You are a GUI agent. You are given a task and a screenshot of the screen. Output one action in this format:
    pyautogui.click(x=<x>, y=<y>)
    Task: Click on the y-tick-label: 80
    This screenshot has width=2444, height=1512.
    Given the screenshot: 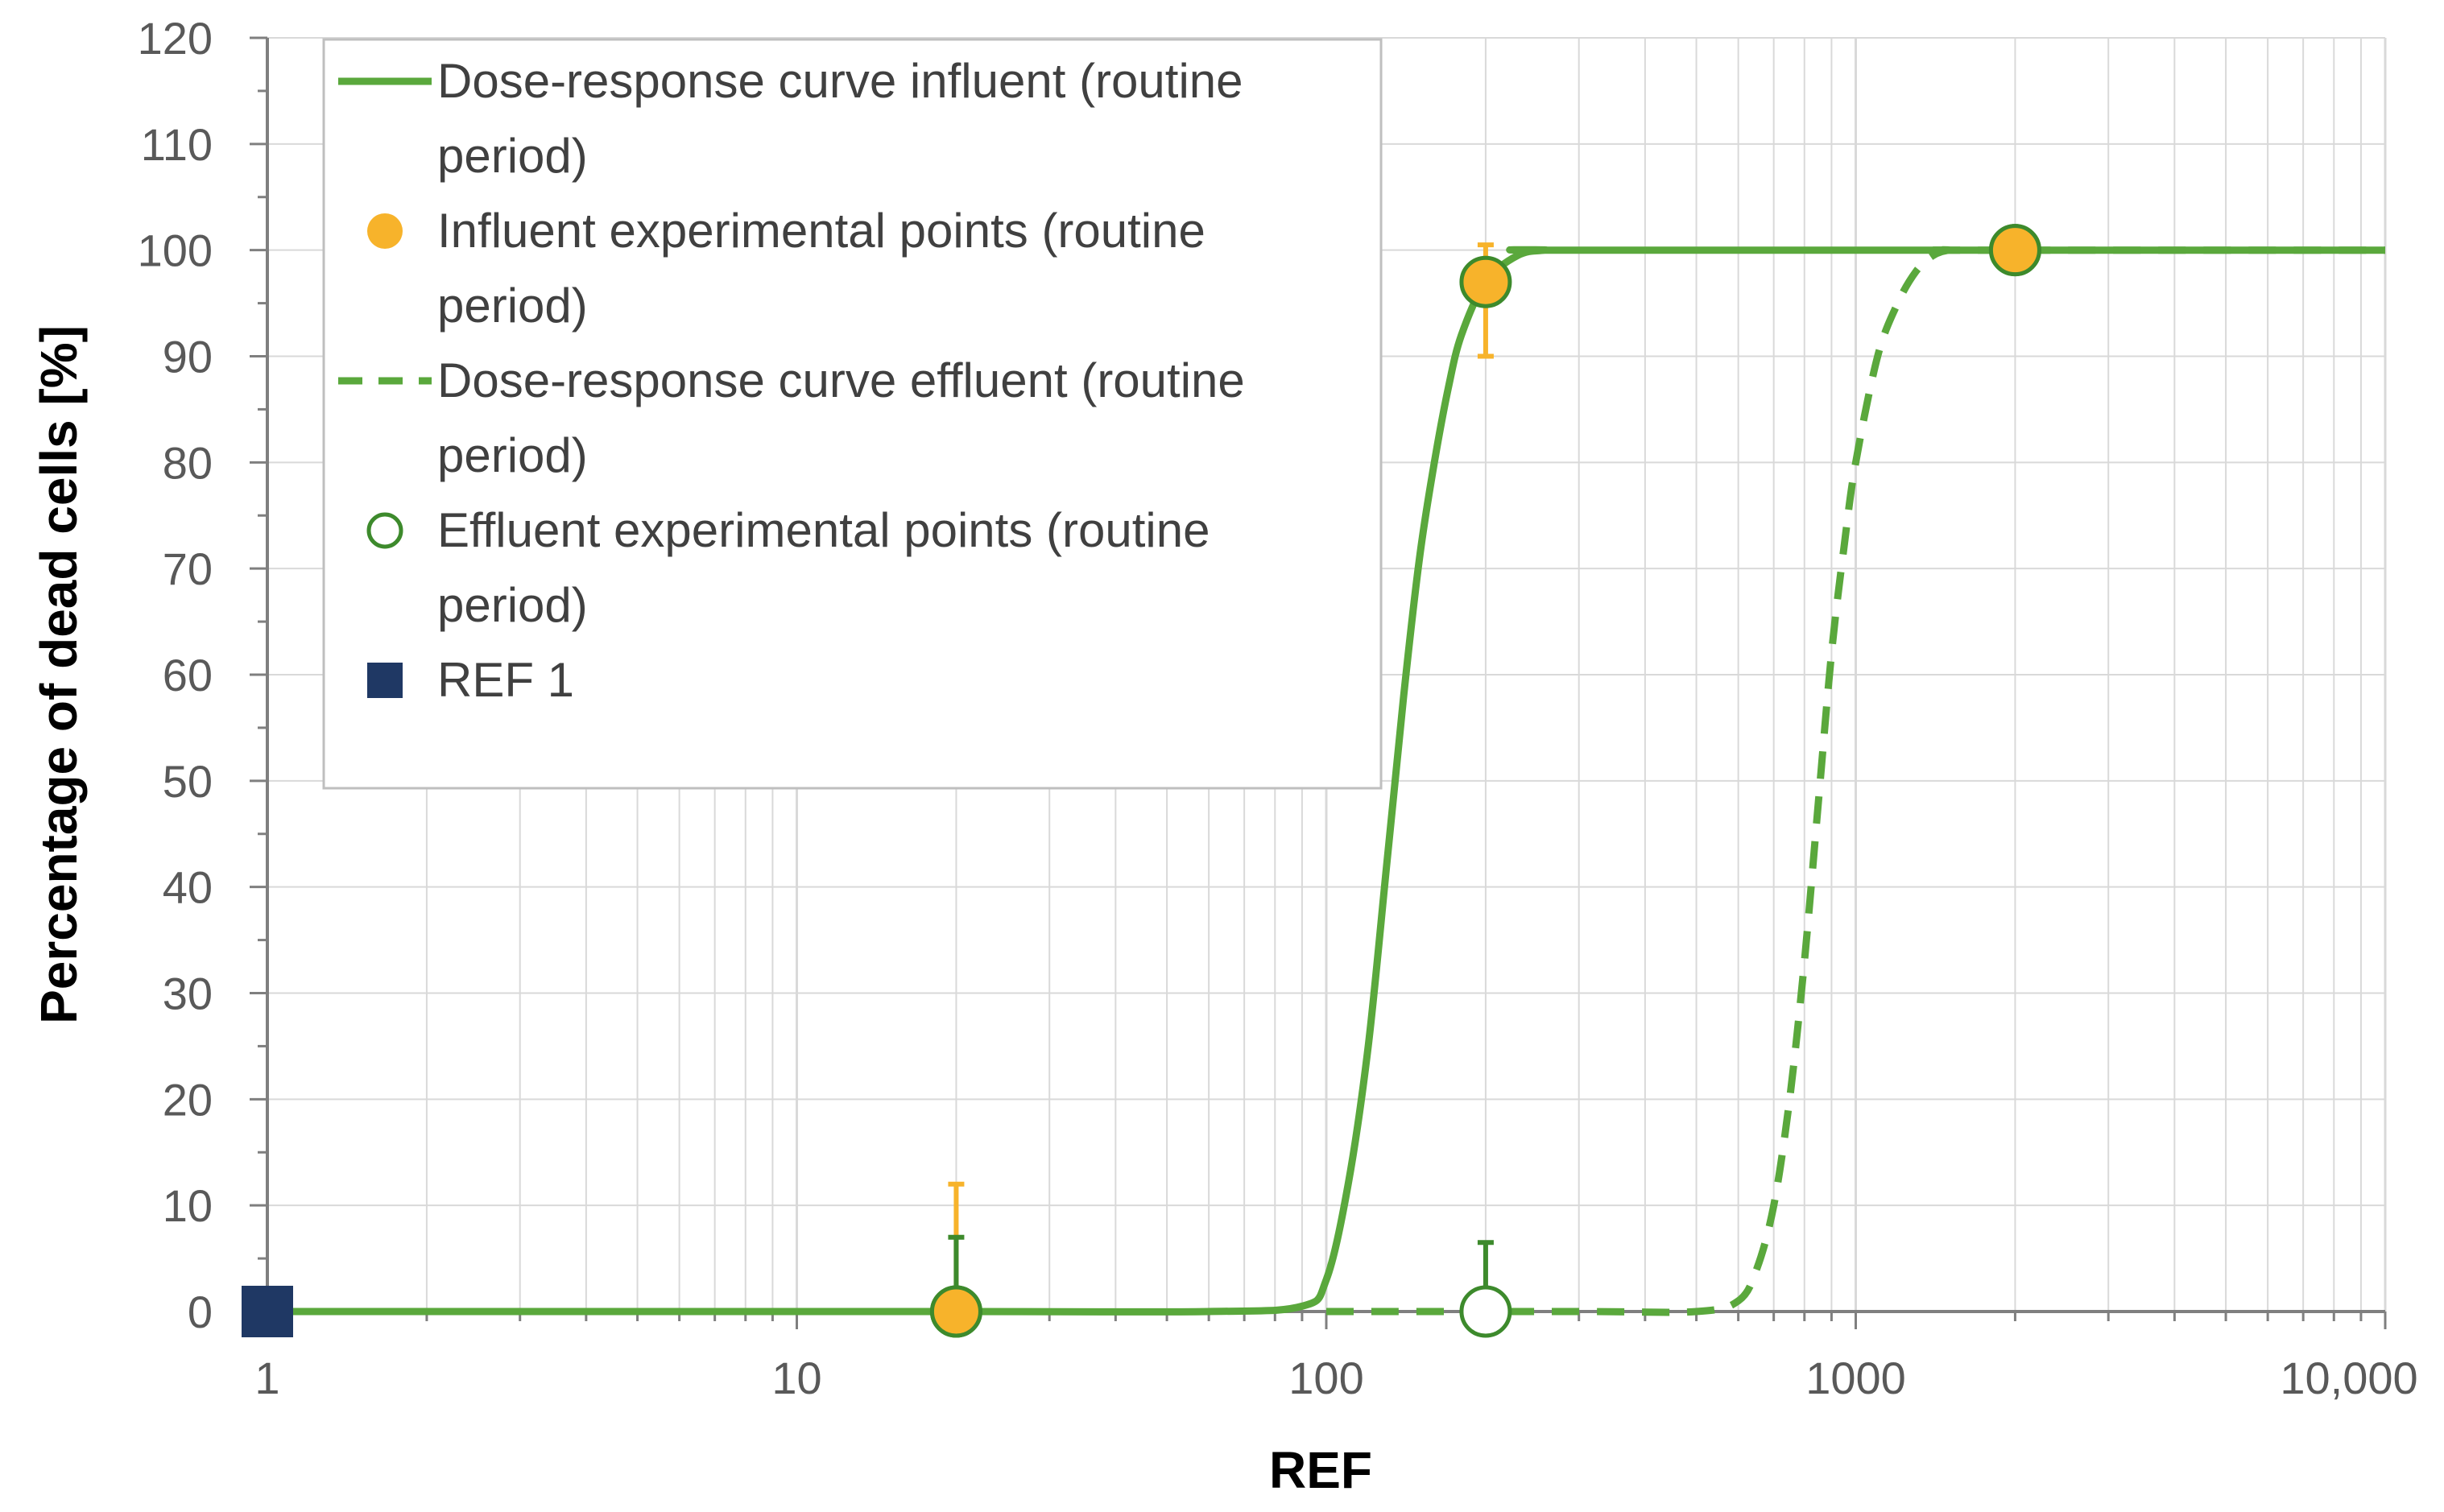 What is the action you would take?
    pyautogui.click(x=188, y=462)
    